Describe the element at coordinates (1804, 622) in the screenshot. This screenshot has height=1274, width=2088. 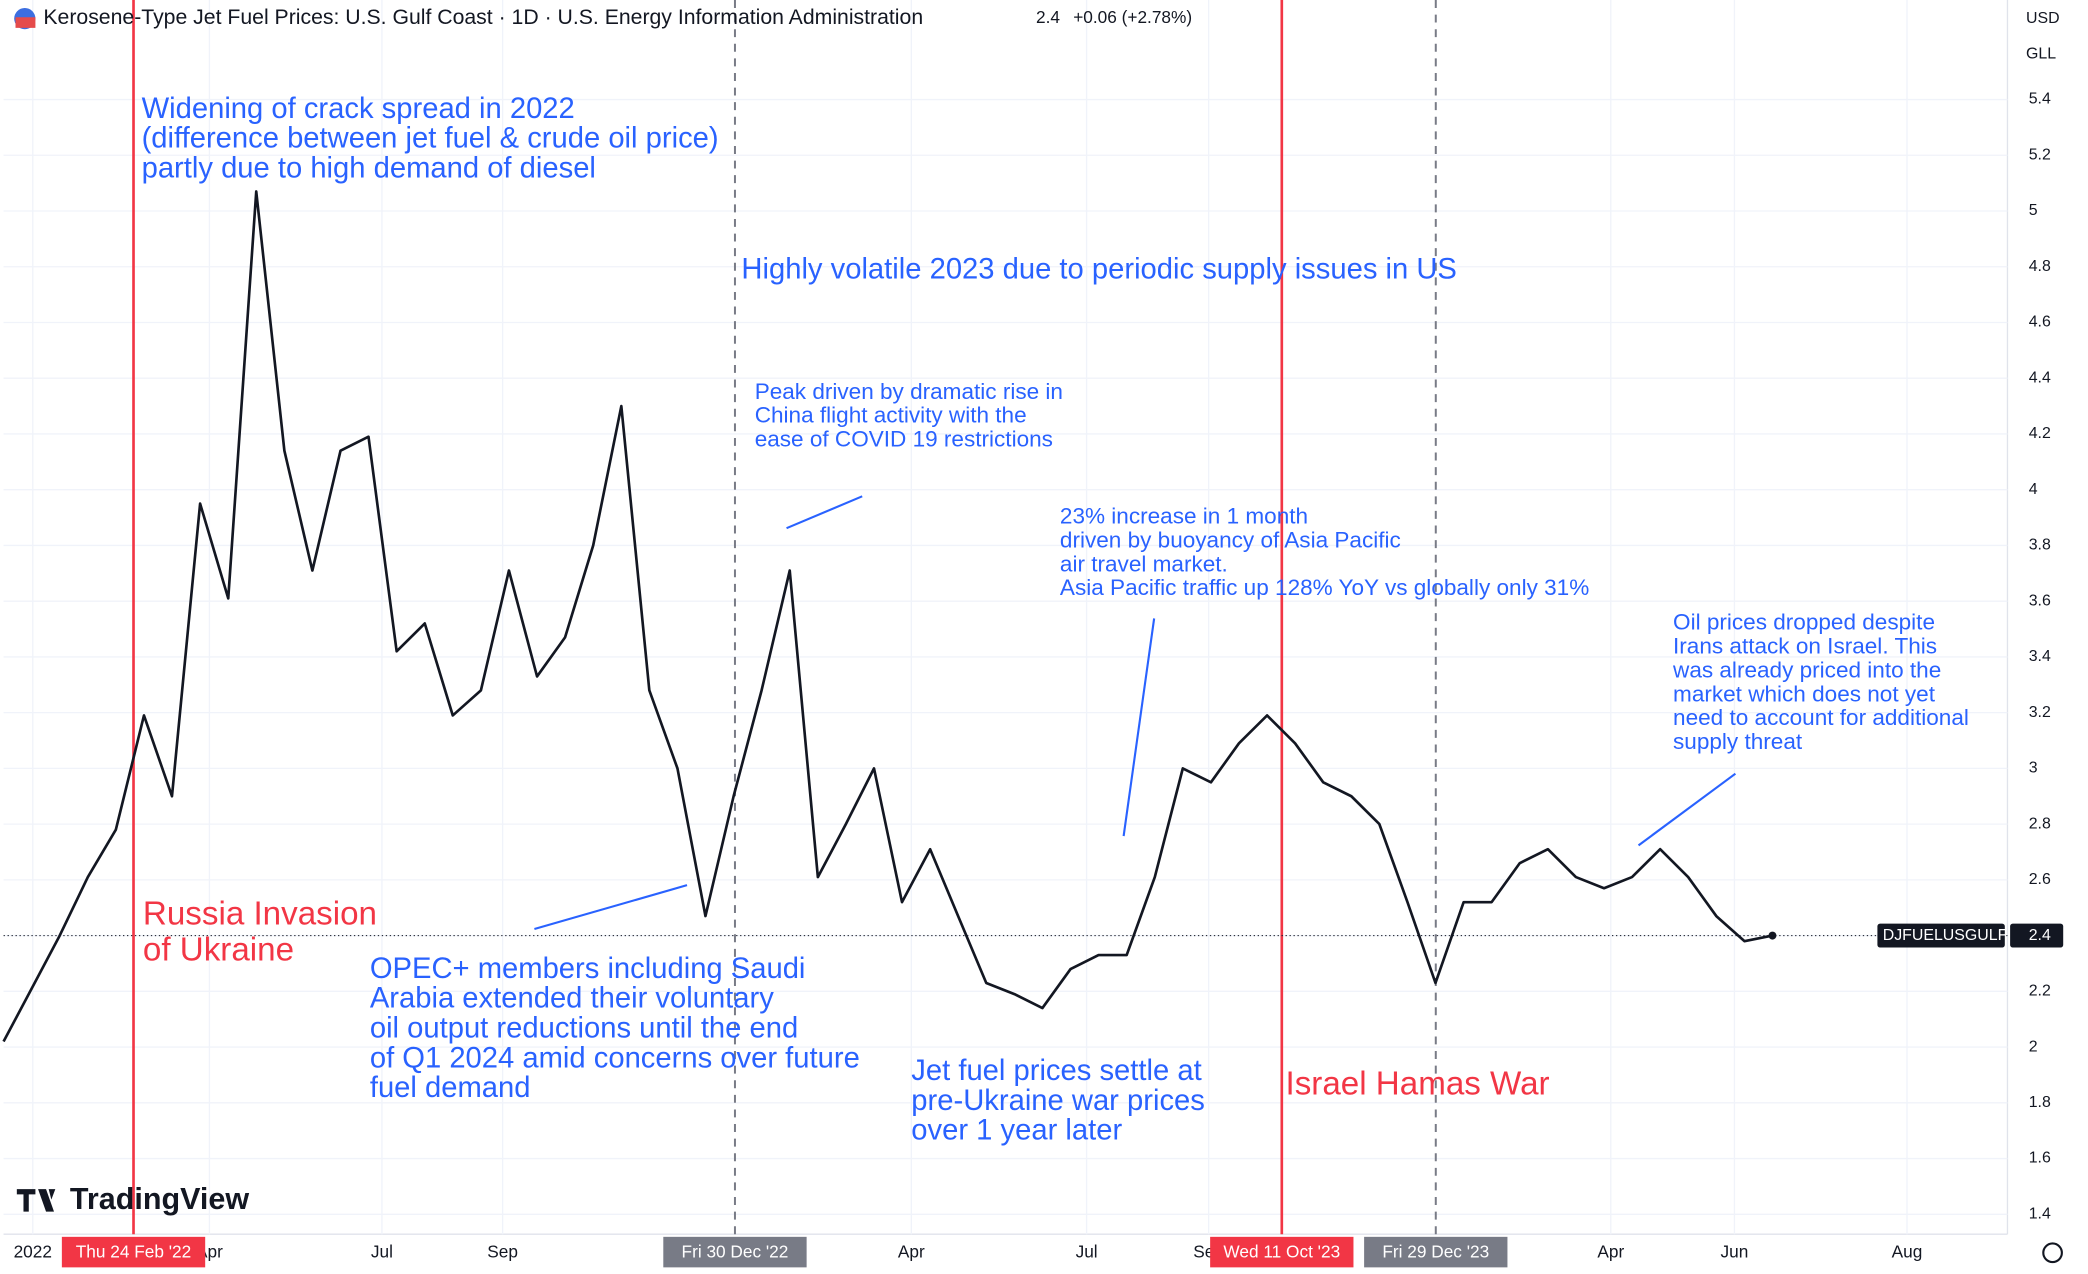
I see `annotation-text: Oil prices dropped despite` at that location.